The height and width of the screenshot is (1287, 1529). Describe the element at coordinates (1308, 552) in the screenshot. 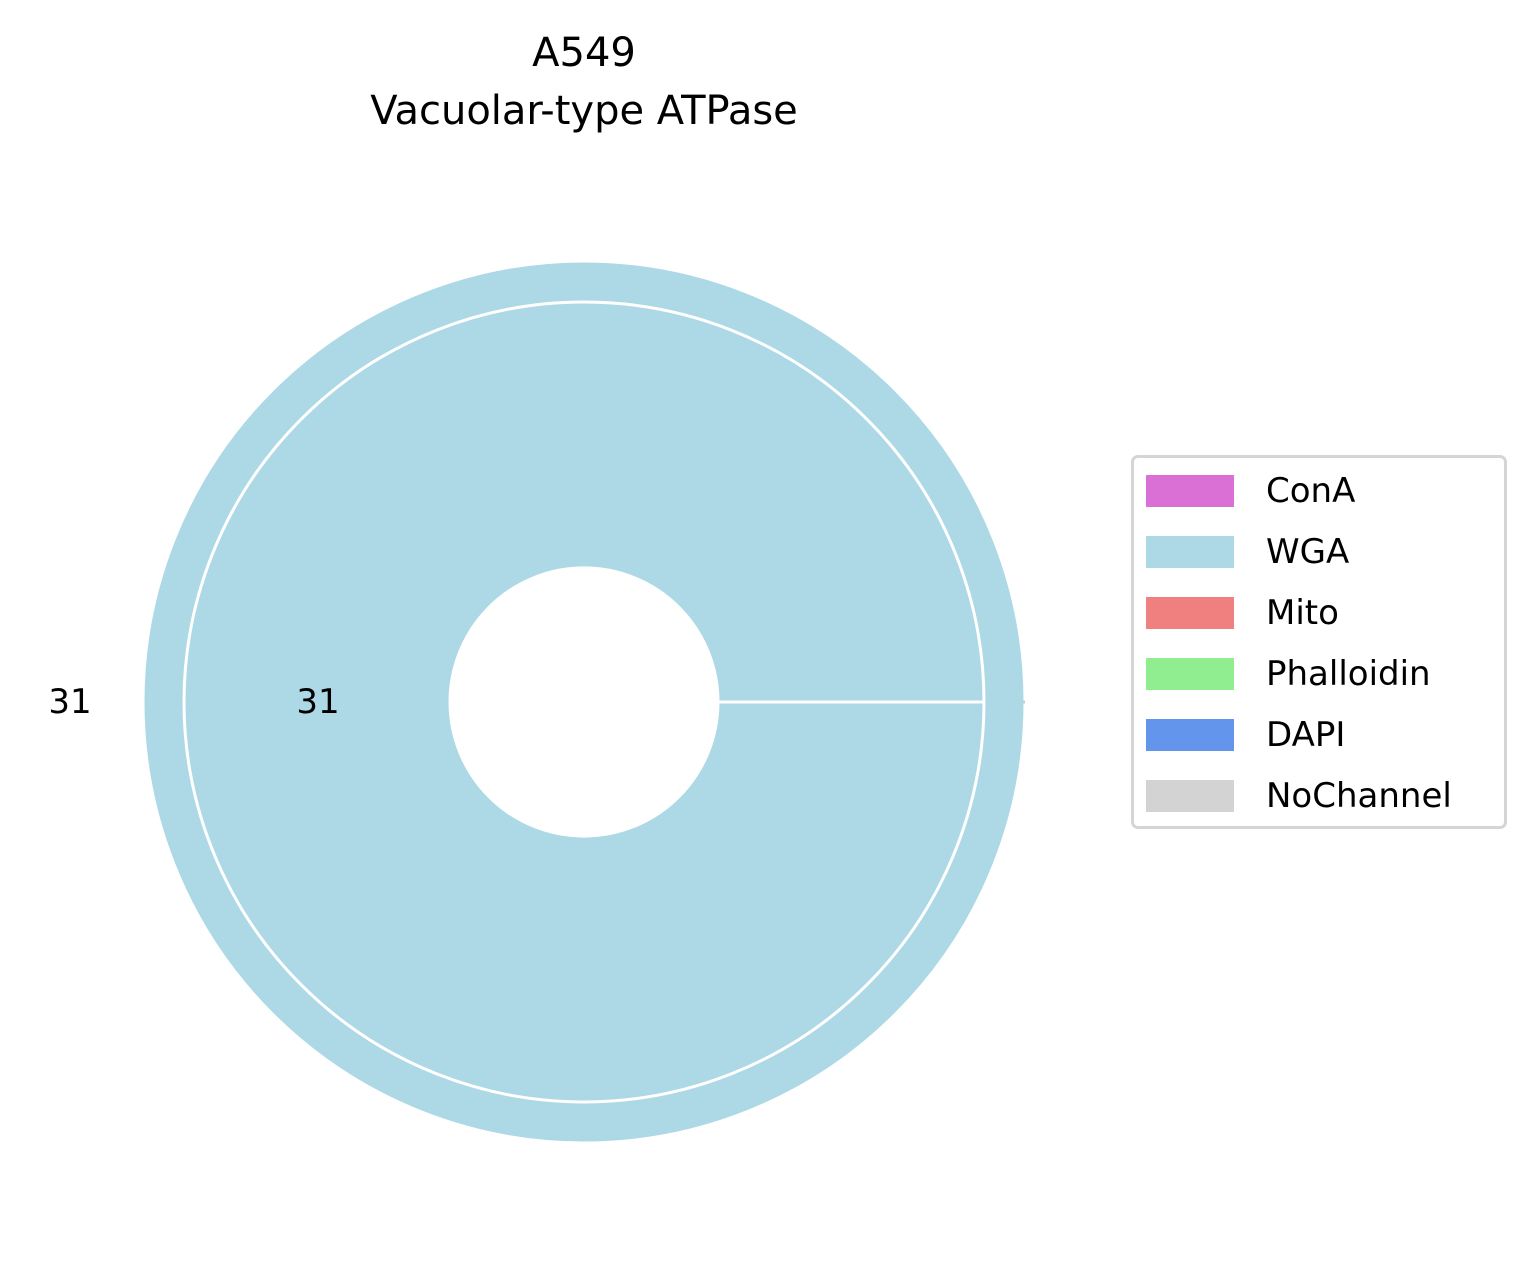

I see `legend-label-1: WGA` at that location.